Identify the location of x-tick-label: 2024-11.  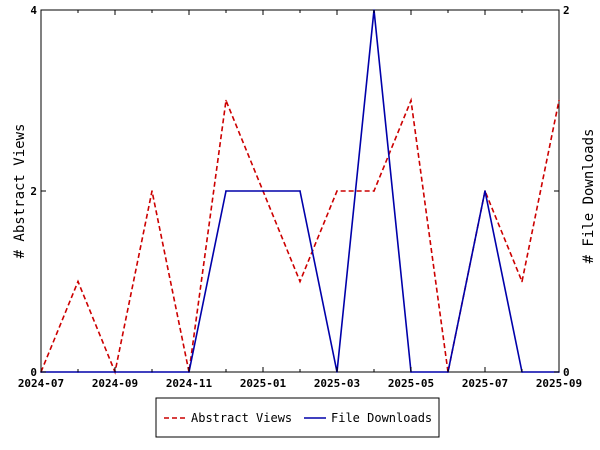
(189, 383).